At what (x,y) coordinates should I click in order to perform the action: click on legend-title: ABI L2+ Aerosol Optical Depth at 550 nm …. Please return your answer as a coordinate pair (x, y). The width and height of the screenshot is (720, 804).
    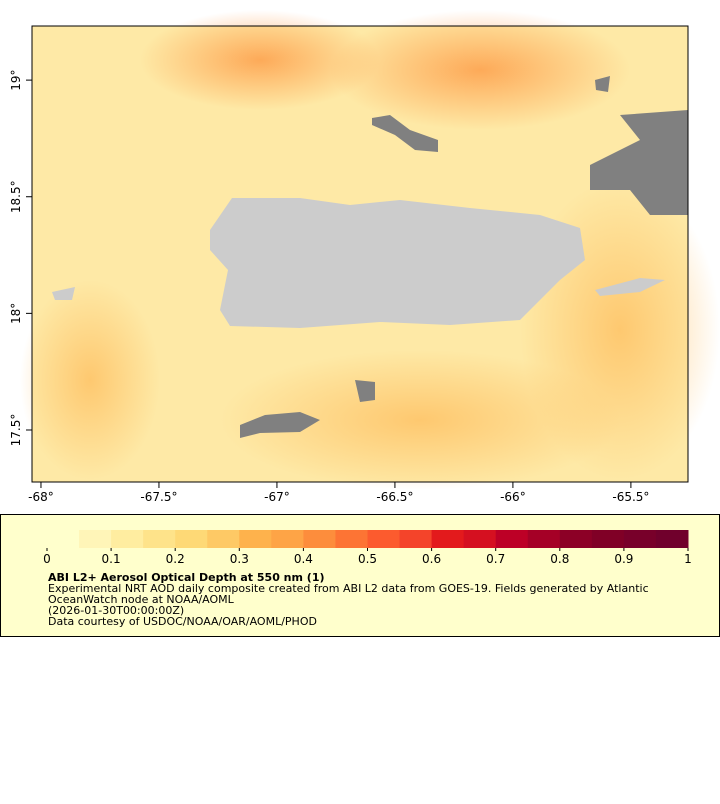
    Looking at the image, I should click on (186, 577).